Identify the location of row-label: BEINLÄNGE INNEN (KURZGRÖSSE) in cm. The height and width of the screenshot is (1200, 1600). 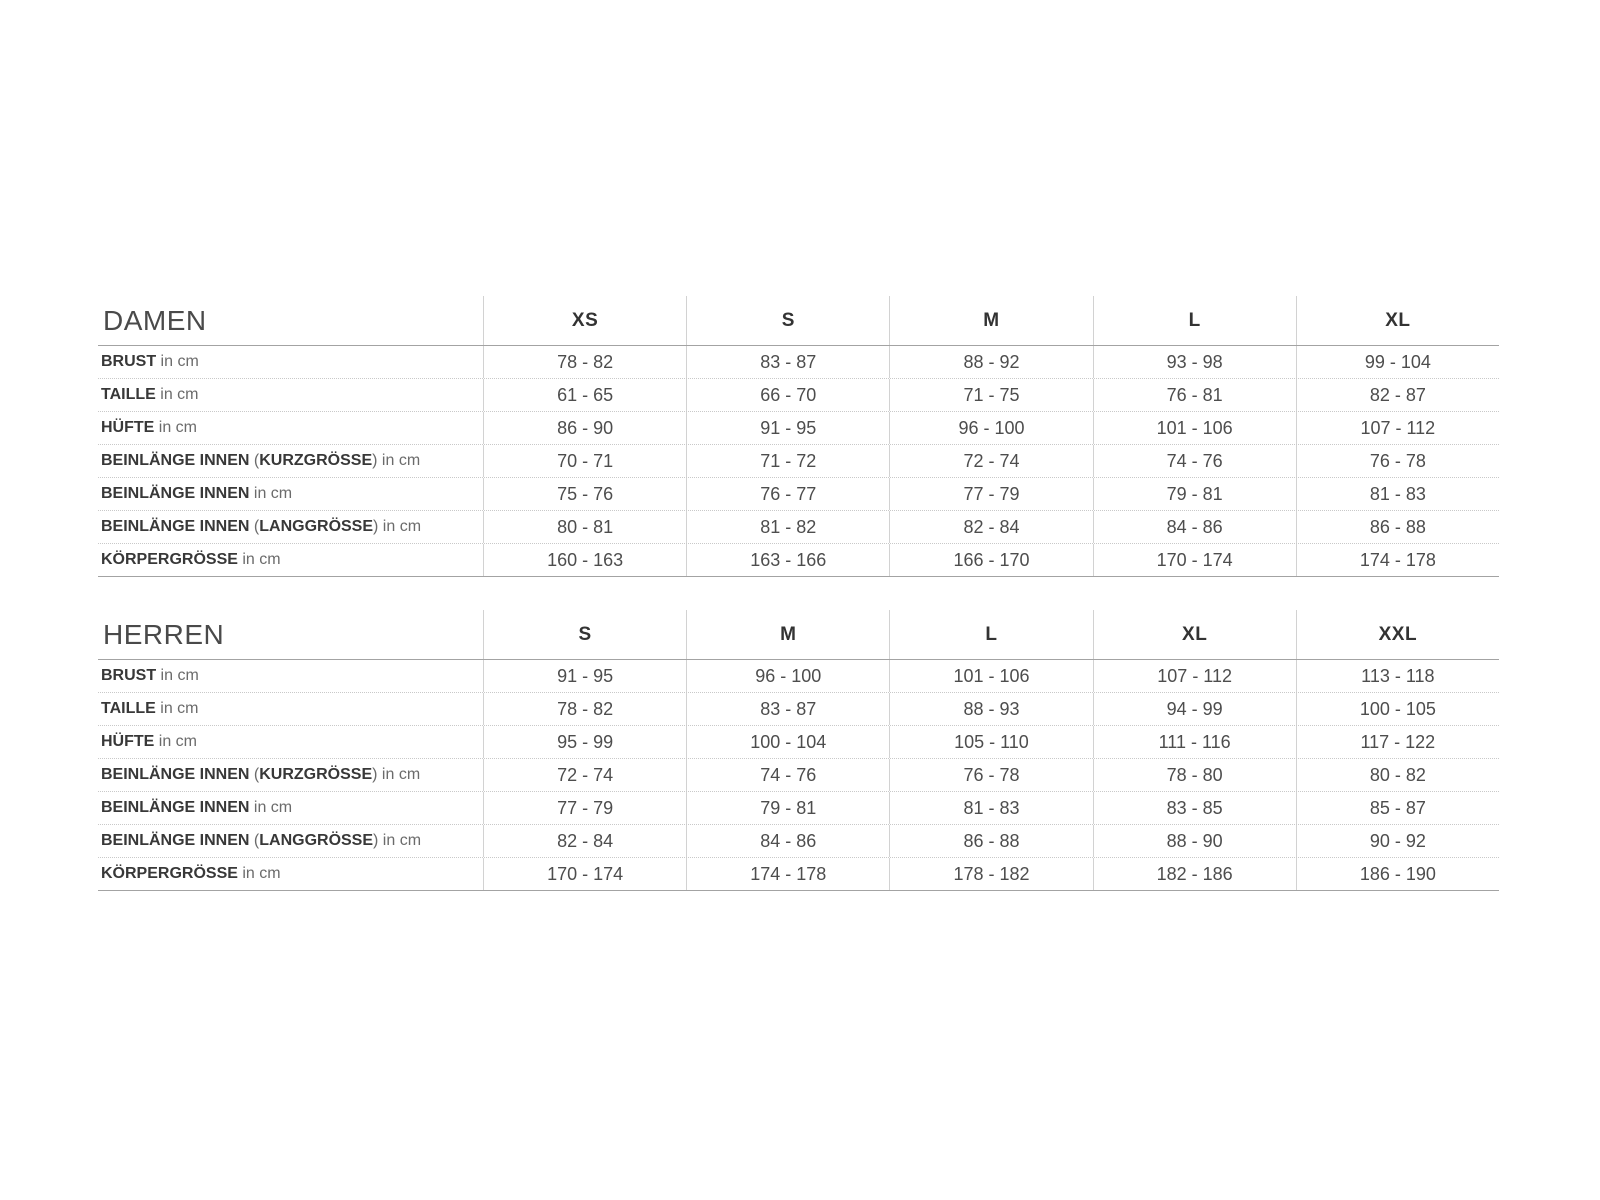
(290, 775).